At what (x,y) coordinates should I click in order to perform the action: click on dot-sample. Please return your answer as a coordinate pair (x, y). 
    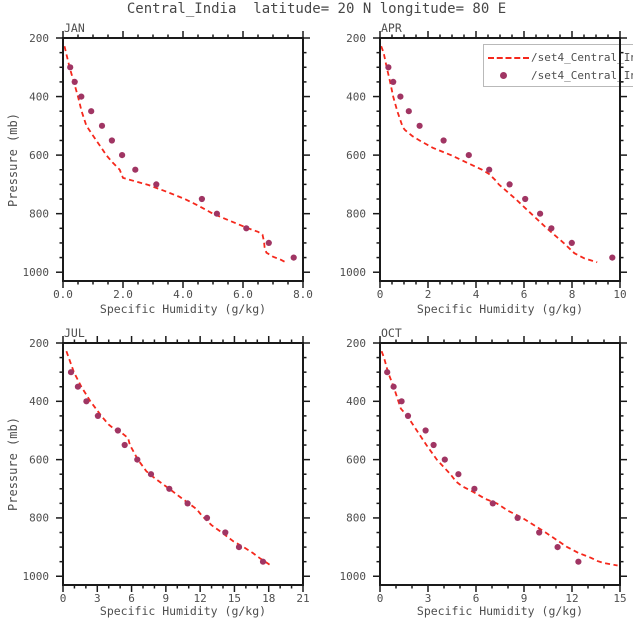
    Looking at the image, I should click on (507, 75).